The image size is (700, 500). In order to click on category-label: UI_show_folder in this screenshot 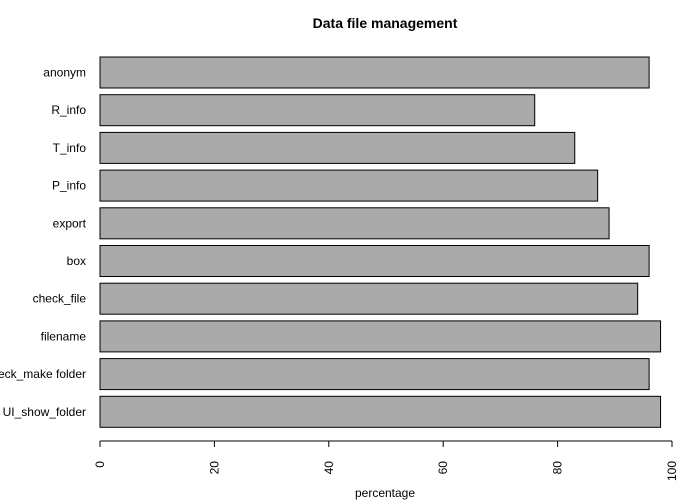, I will do `click(44, 412)`.